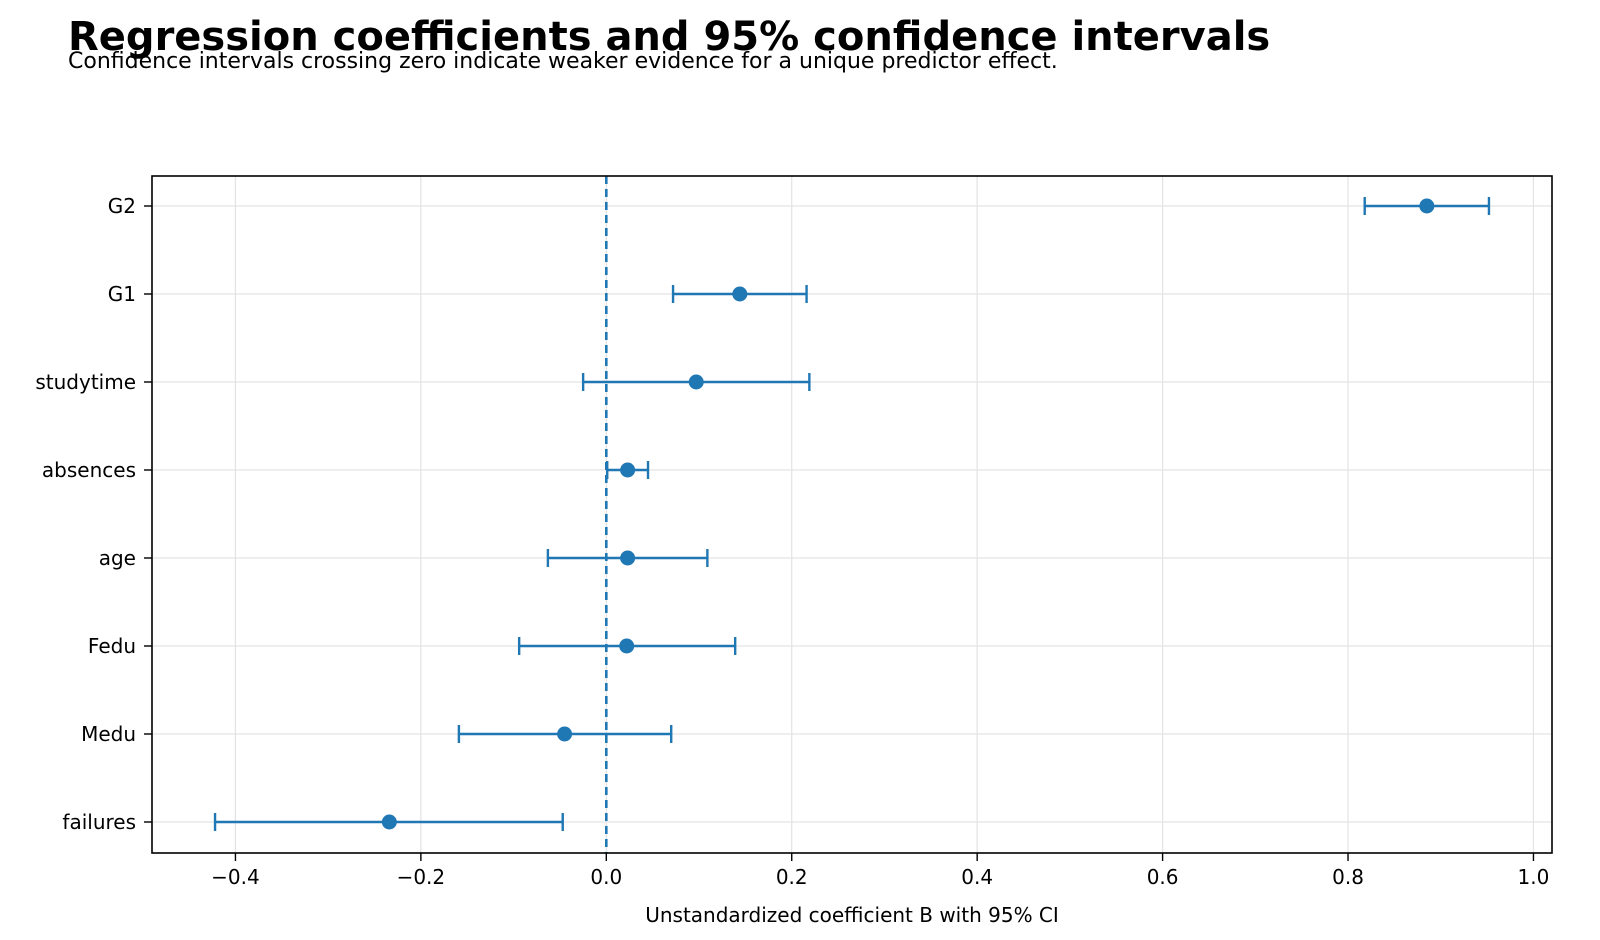 The height and width of the screenshot is (940, 1600). I want to click on x-tick-label: 0.0, so click(606, 877).